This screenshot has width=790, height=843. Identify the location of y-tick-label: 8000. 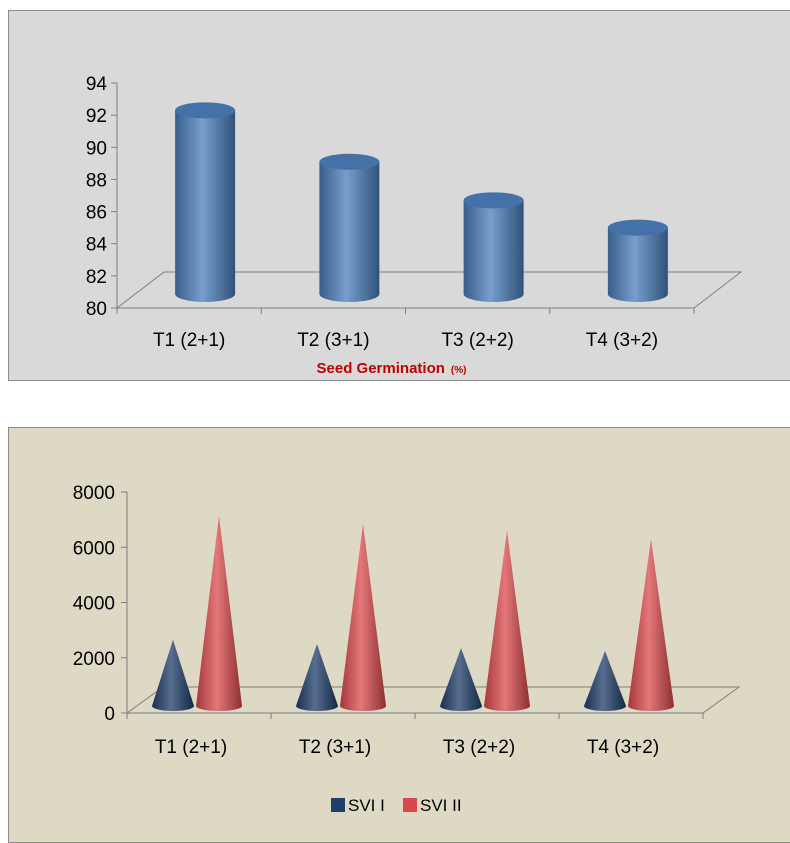
(94, 493).